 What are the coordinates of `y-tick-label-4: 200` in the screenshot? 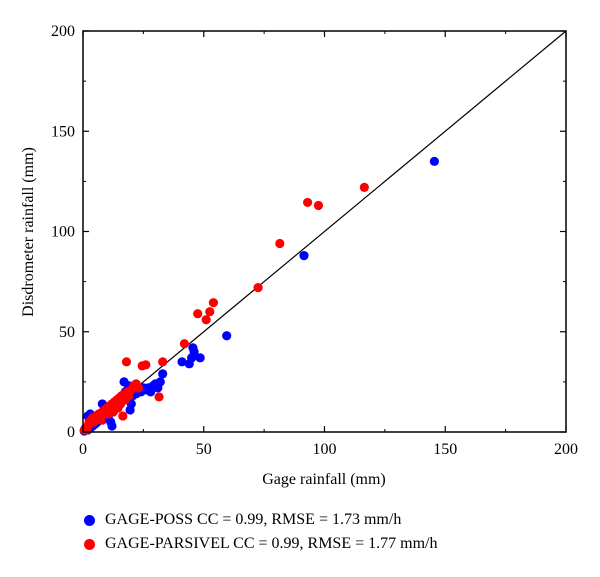 It's located at (63, 31).